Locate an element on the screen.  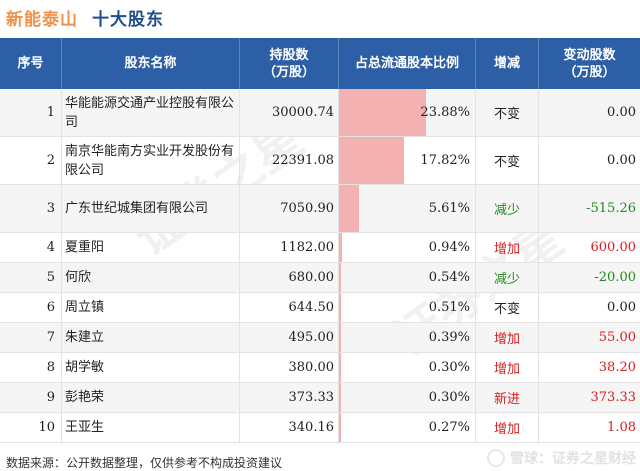
pct-cell: 0.54% is located at coordinates (407, 277).